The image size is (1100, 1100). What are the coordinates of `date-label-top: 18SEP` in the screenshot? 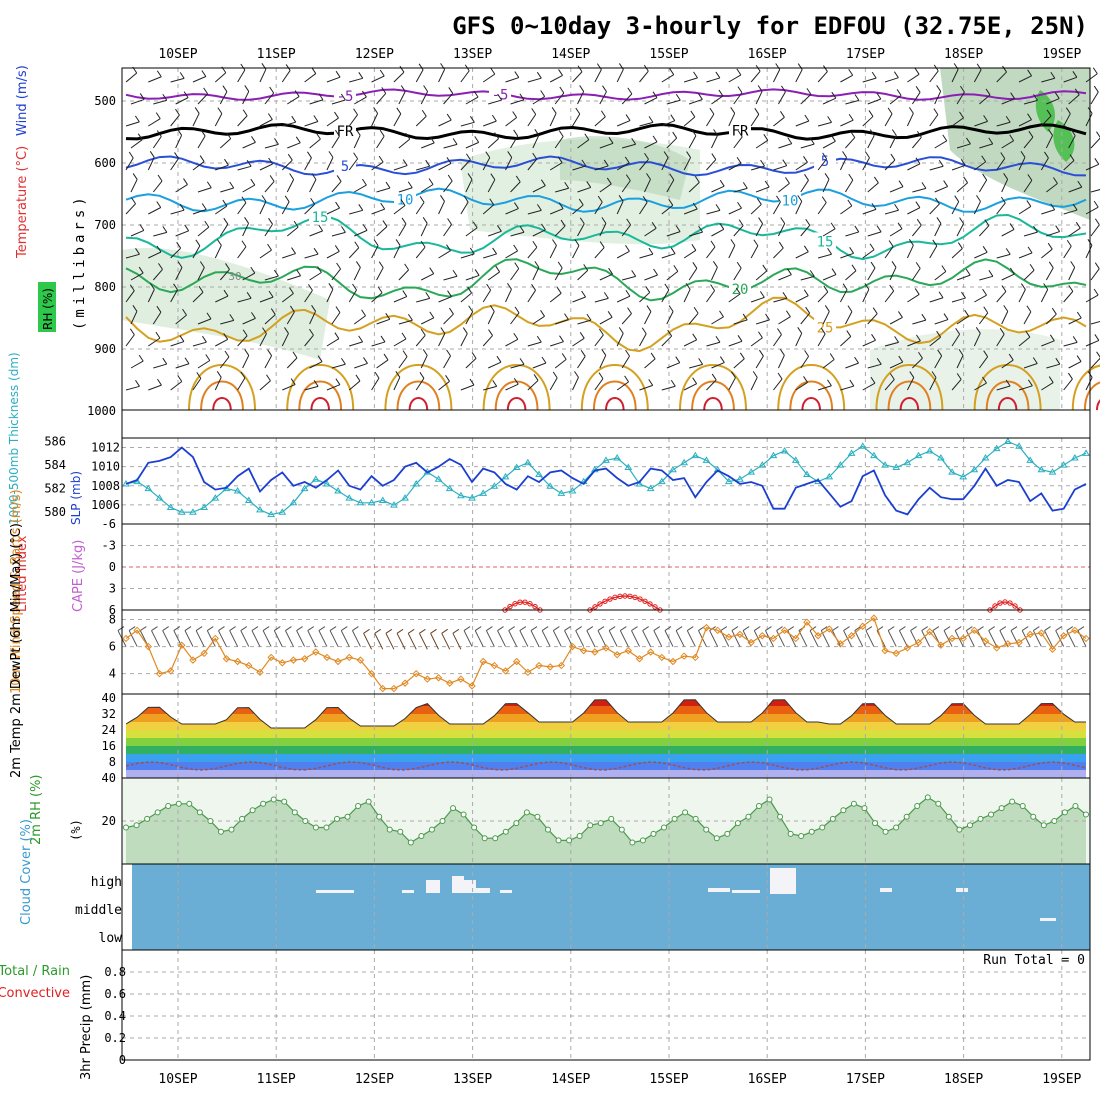 It's located at (963, 54).